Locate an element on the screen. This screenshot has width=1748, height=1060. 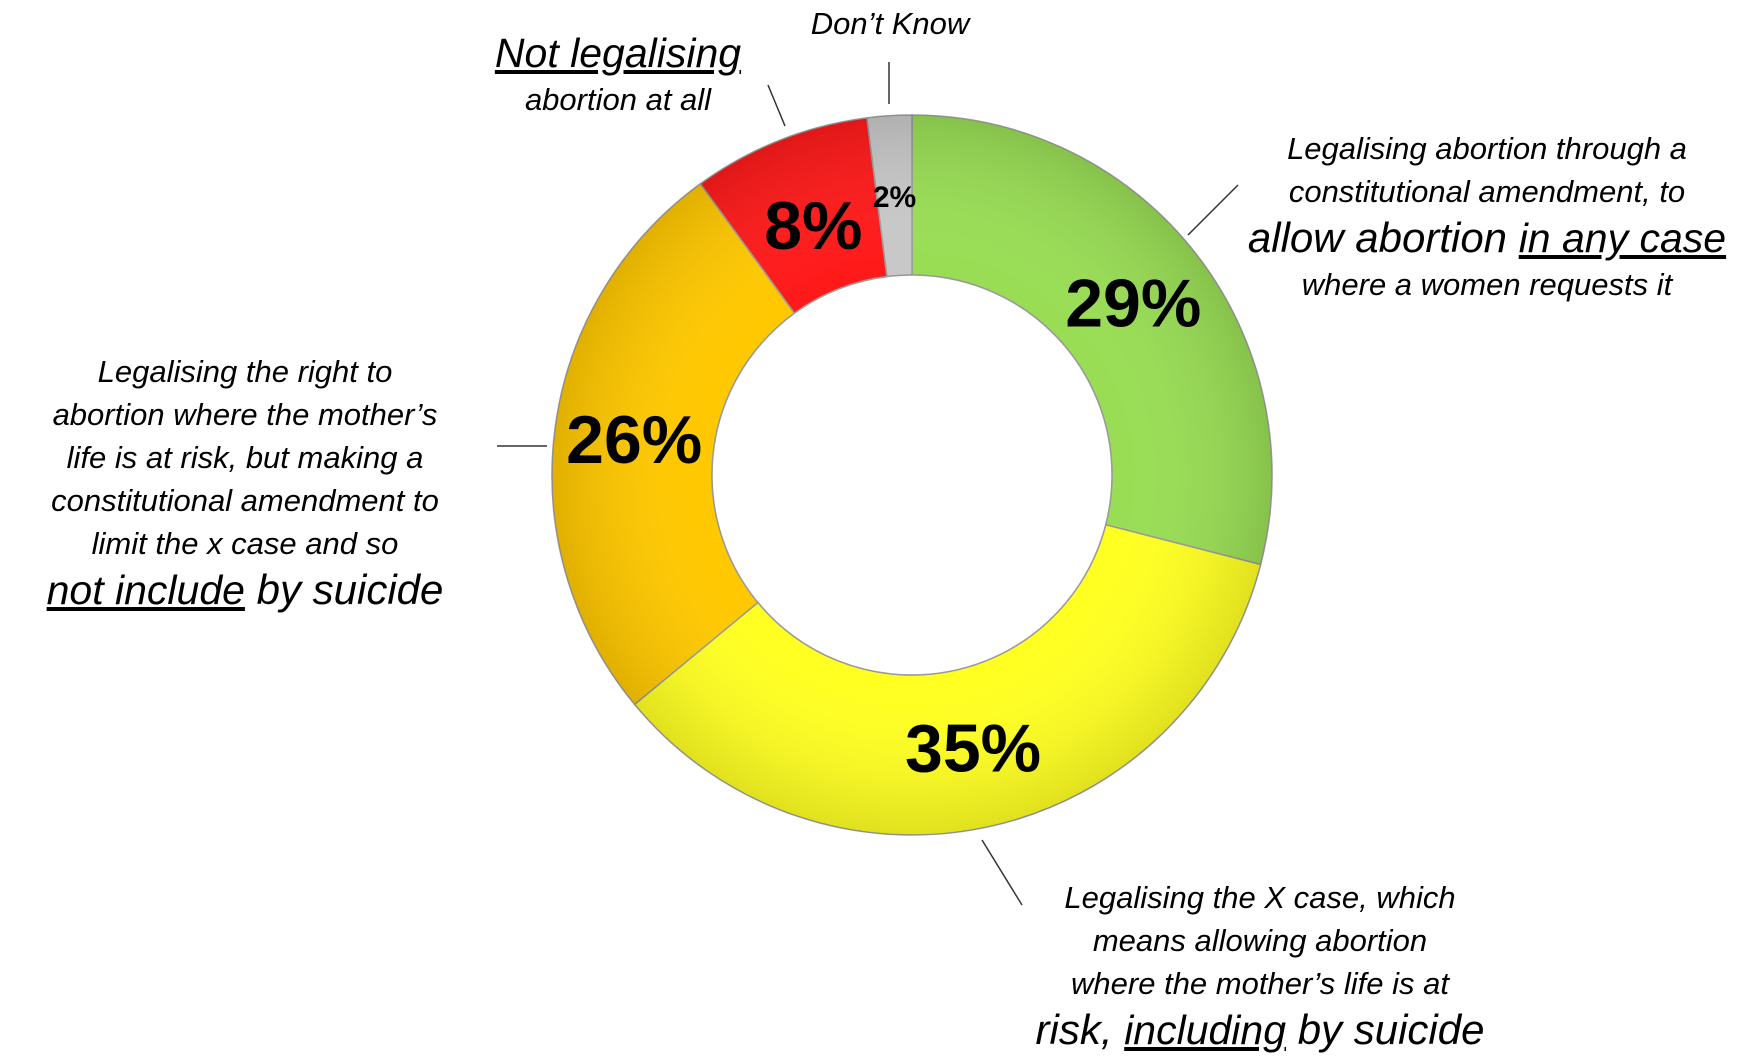
value-label-any-case: 29% is located at coordinates (1133, 303).